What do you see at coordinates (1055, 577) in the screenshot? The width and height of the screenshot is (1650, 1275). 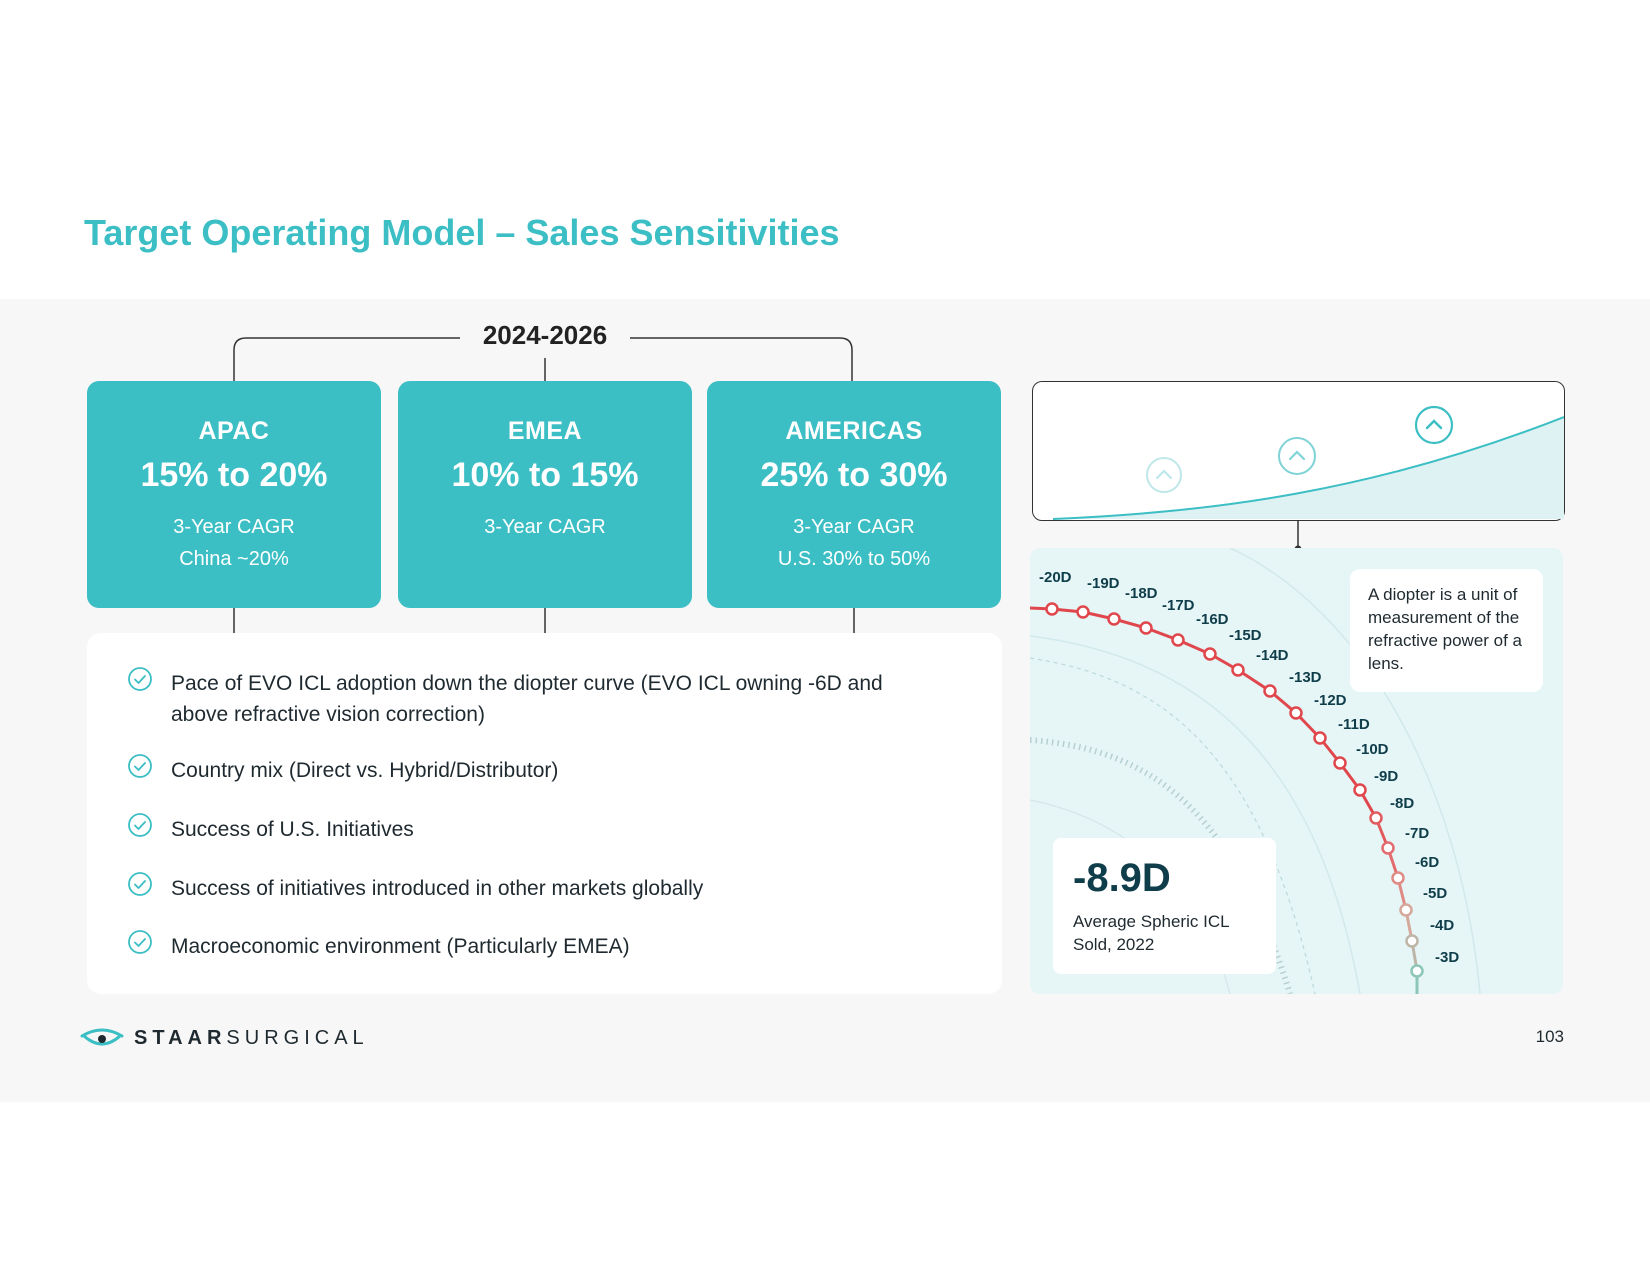 I see `diopter-label: -20D` at bounding box center [1055, 577].